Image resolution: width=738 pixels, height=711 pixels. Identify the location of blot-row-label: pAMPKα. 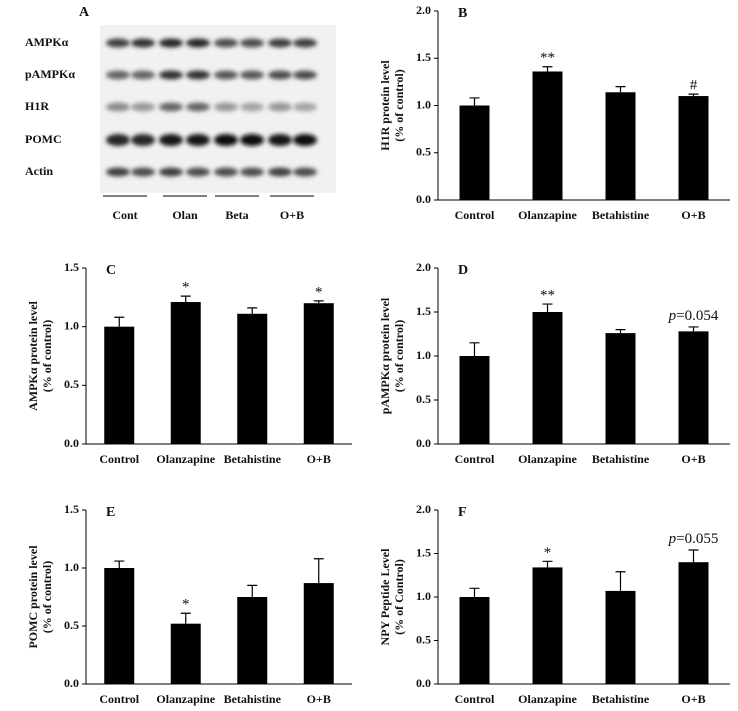
(50, 74).